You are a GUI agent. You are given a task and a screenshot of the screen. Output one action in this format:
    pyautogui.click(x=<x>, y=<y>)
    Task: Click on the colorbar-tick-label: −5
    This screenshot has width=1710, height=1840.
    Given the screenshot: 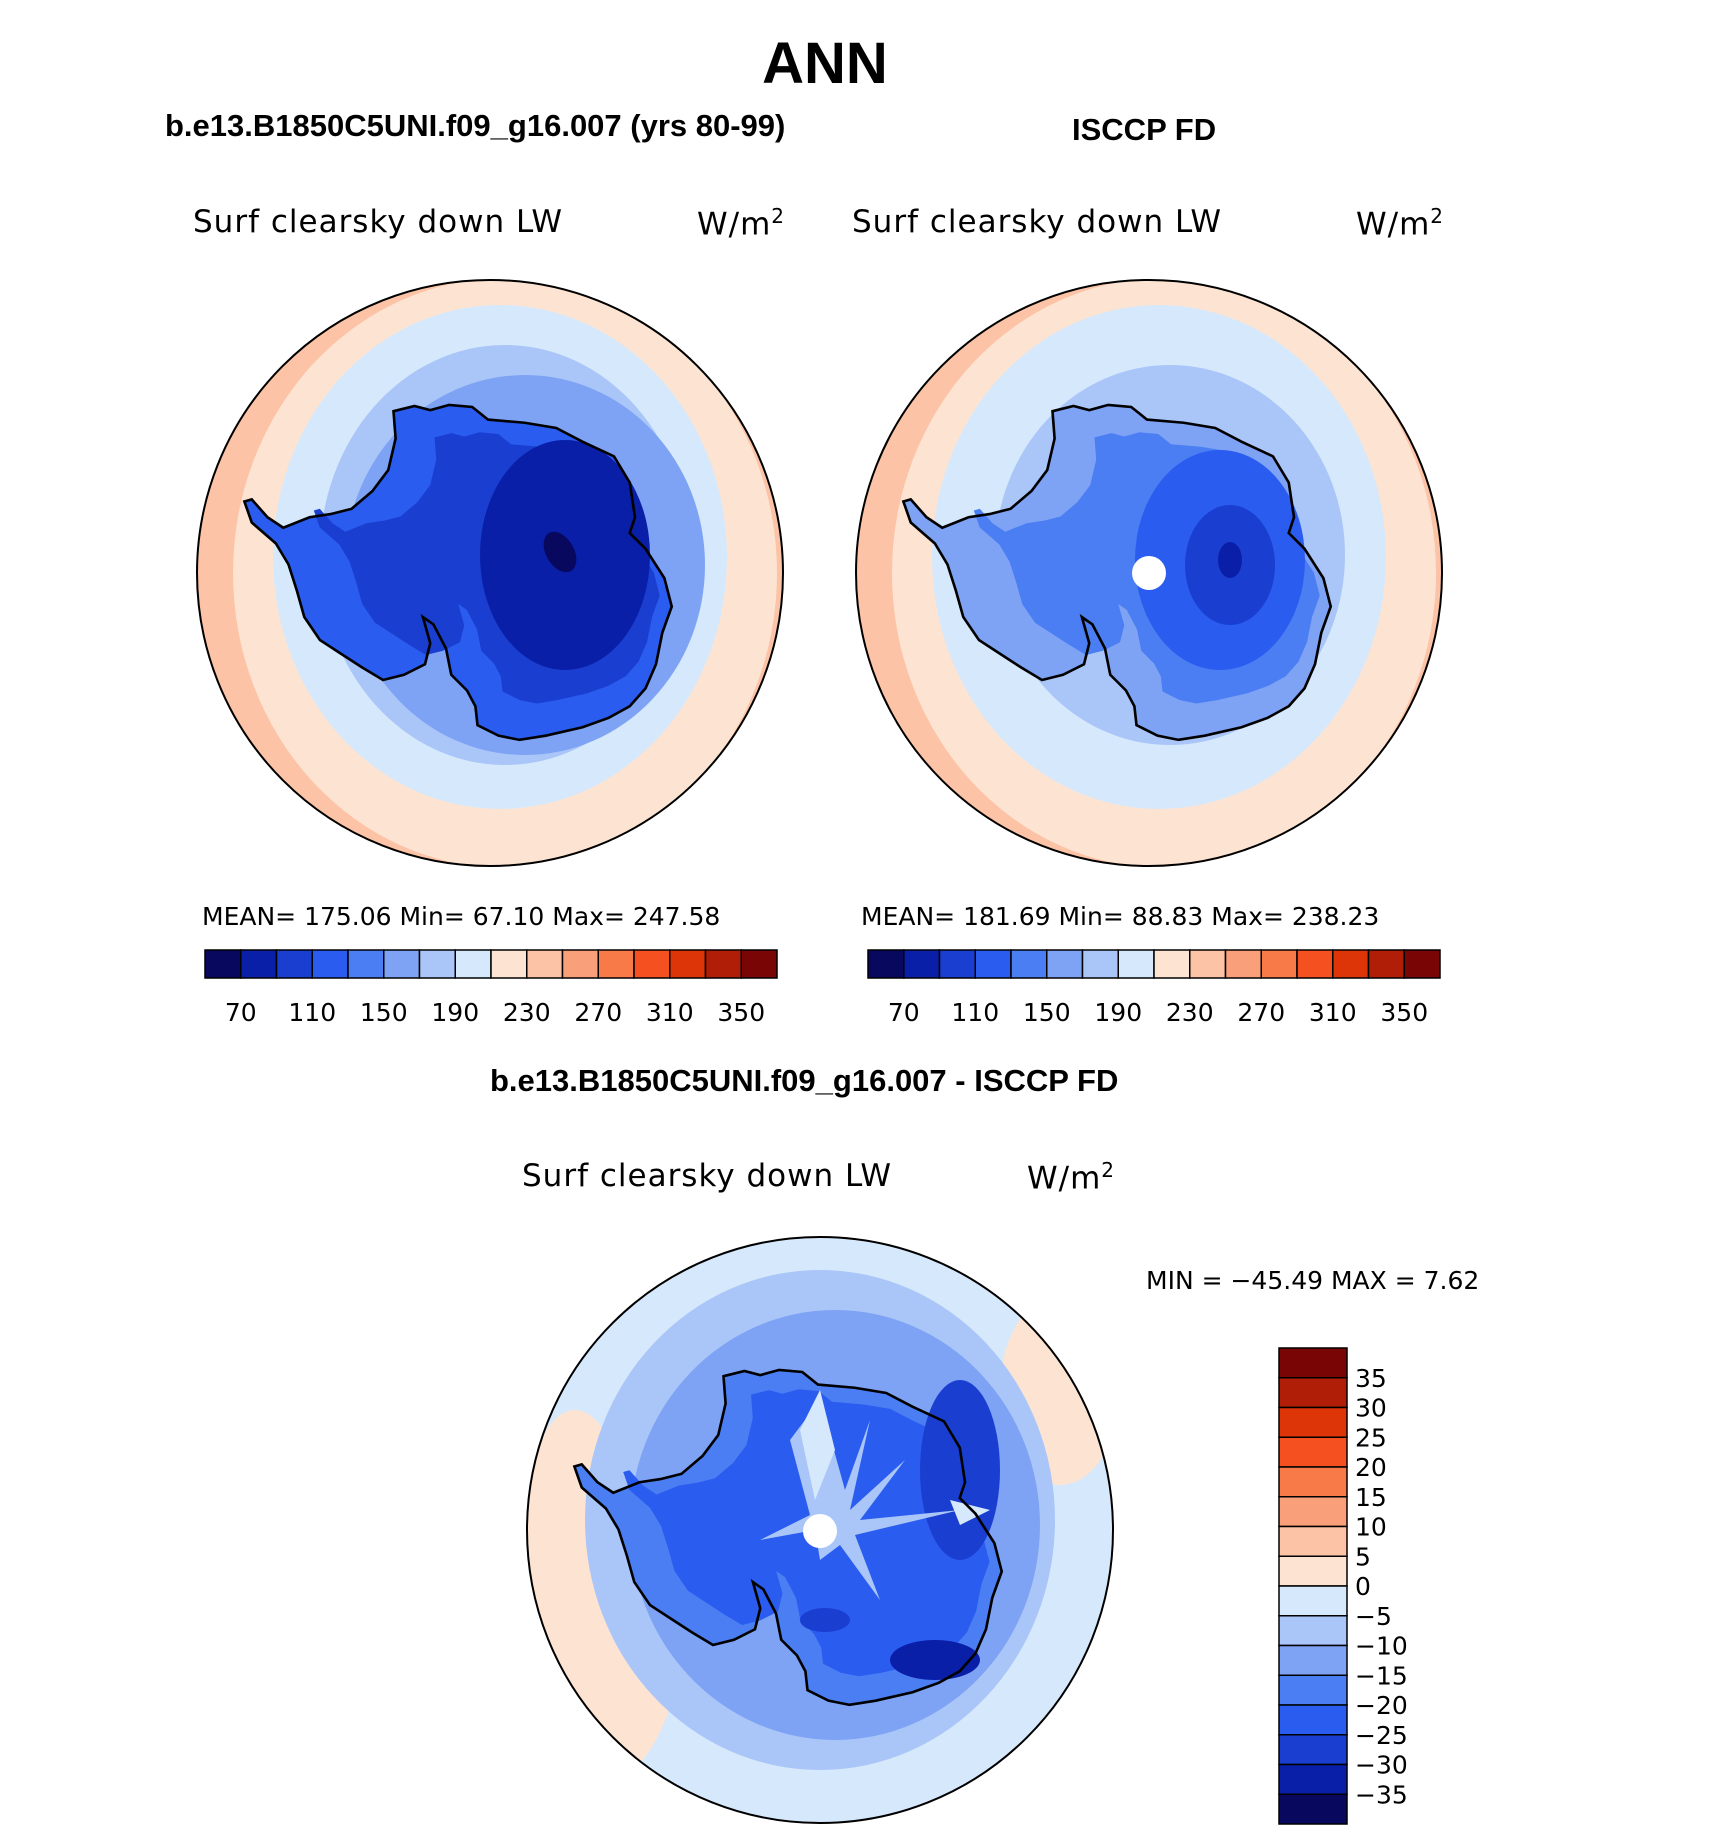 What is the action you would take?
    pyautogui.click(x=1373, y=1616)
    